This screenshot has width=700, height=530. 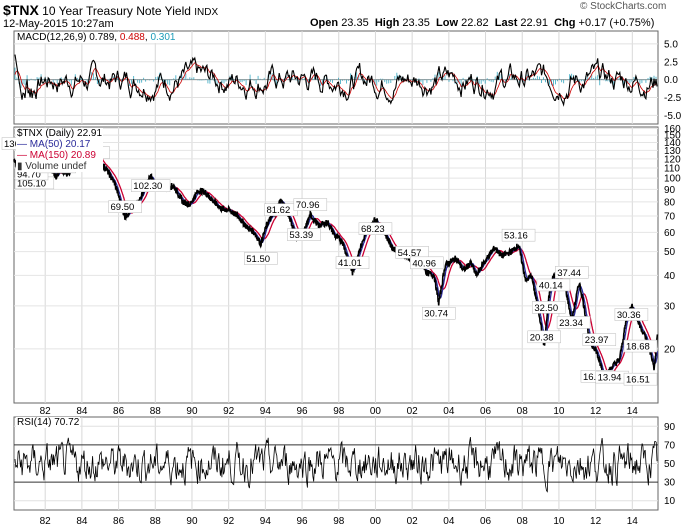 What do you see at coordinates (54, 144) in the screenshot?
I see `ma50-legend: — MA(50) 20.17` at bounding box center [54, 144].